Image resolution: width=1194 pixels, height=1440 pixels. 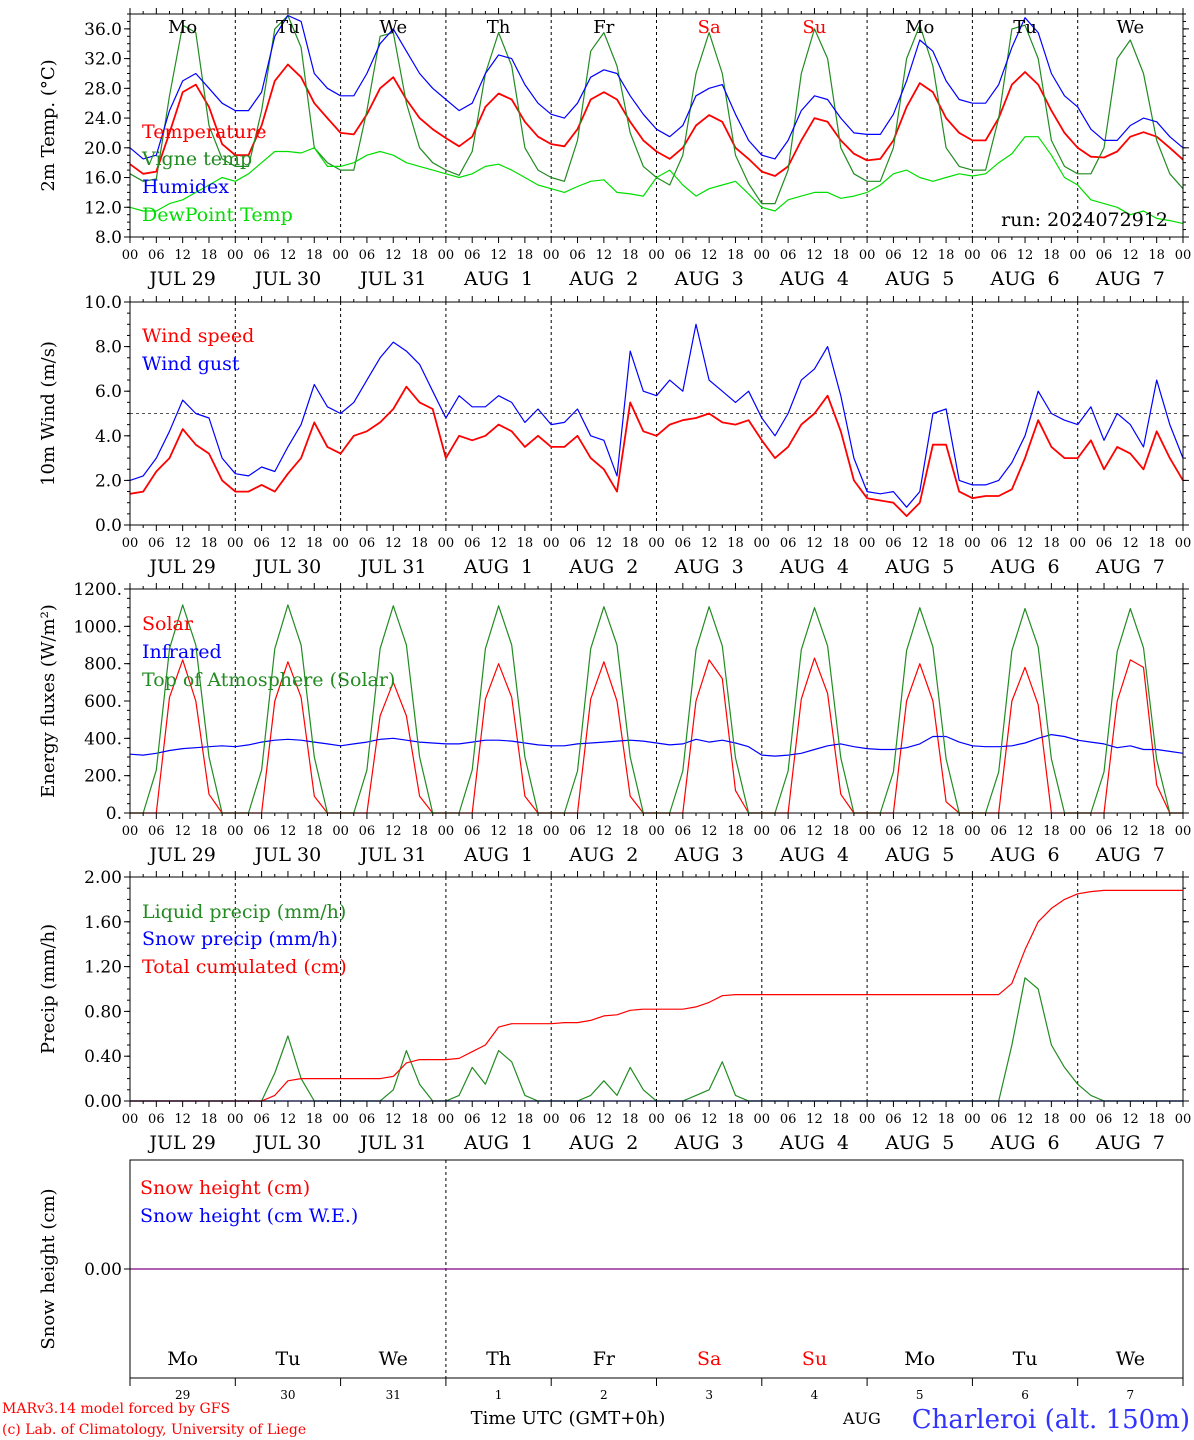 What do you see at coordinates (103, 119) in the screenshot?
I see `y-tick-label: 24.0` at bounding box center [103, 119].